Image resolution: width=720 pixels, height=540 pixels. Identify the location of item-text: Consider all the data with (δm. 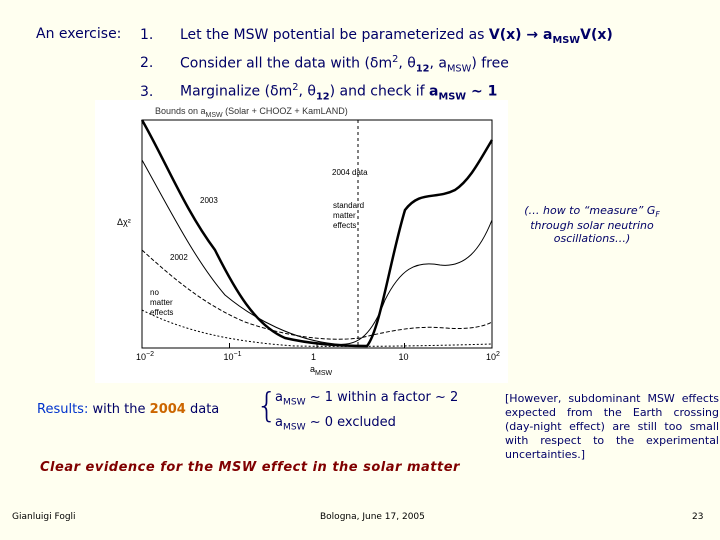
(286, 63).